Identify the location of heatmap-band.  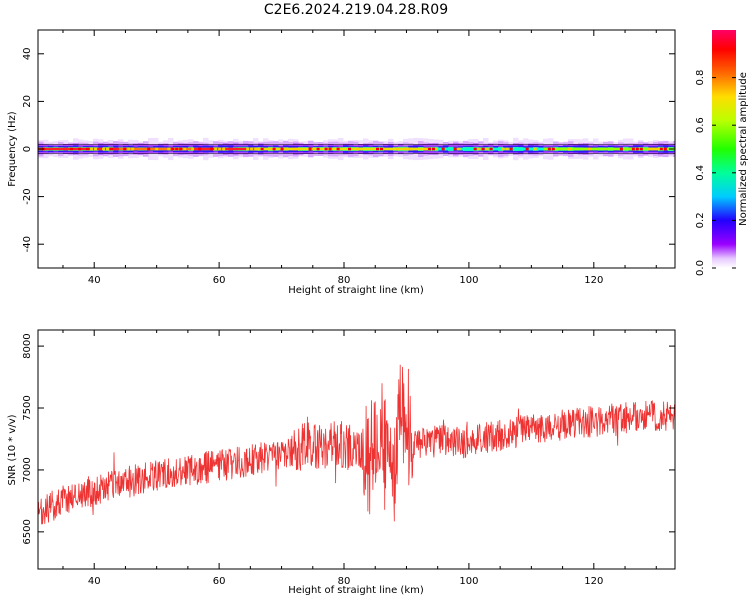
(356, 149).